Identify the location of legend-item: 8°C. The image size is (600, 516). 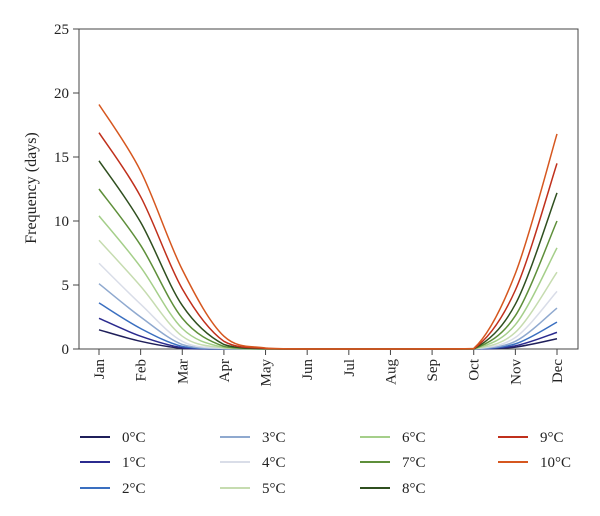
(393, 489).